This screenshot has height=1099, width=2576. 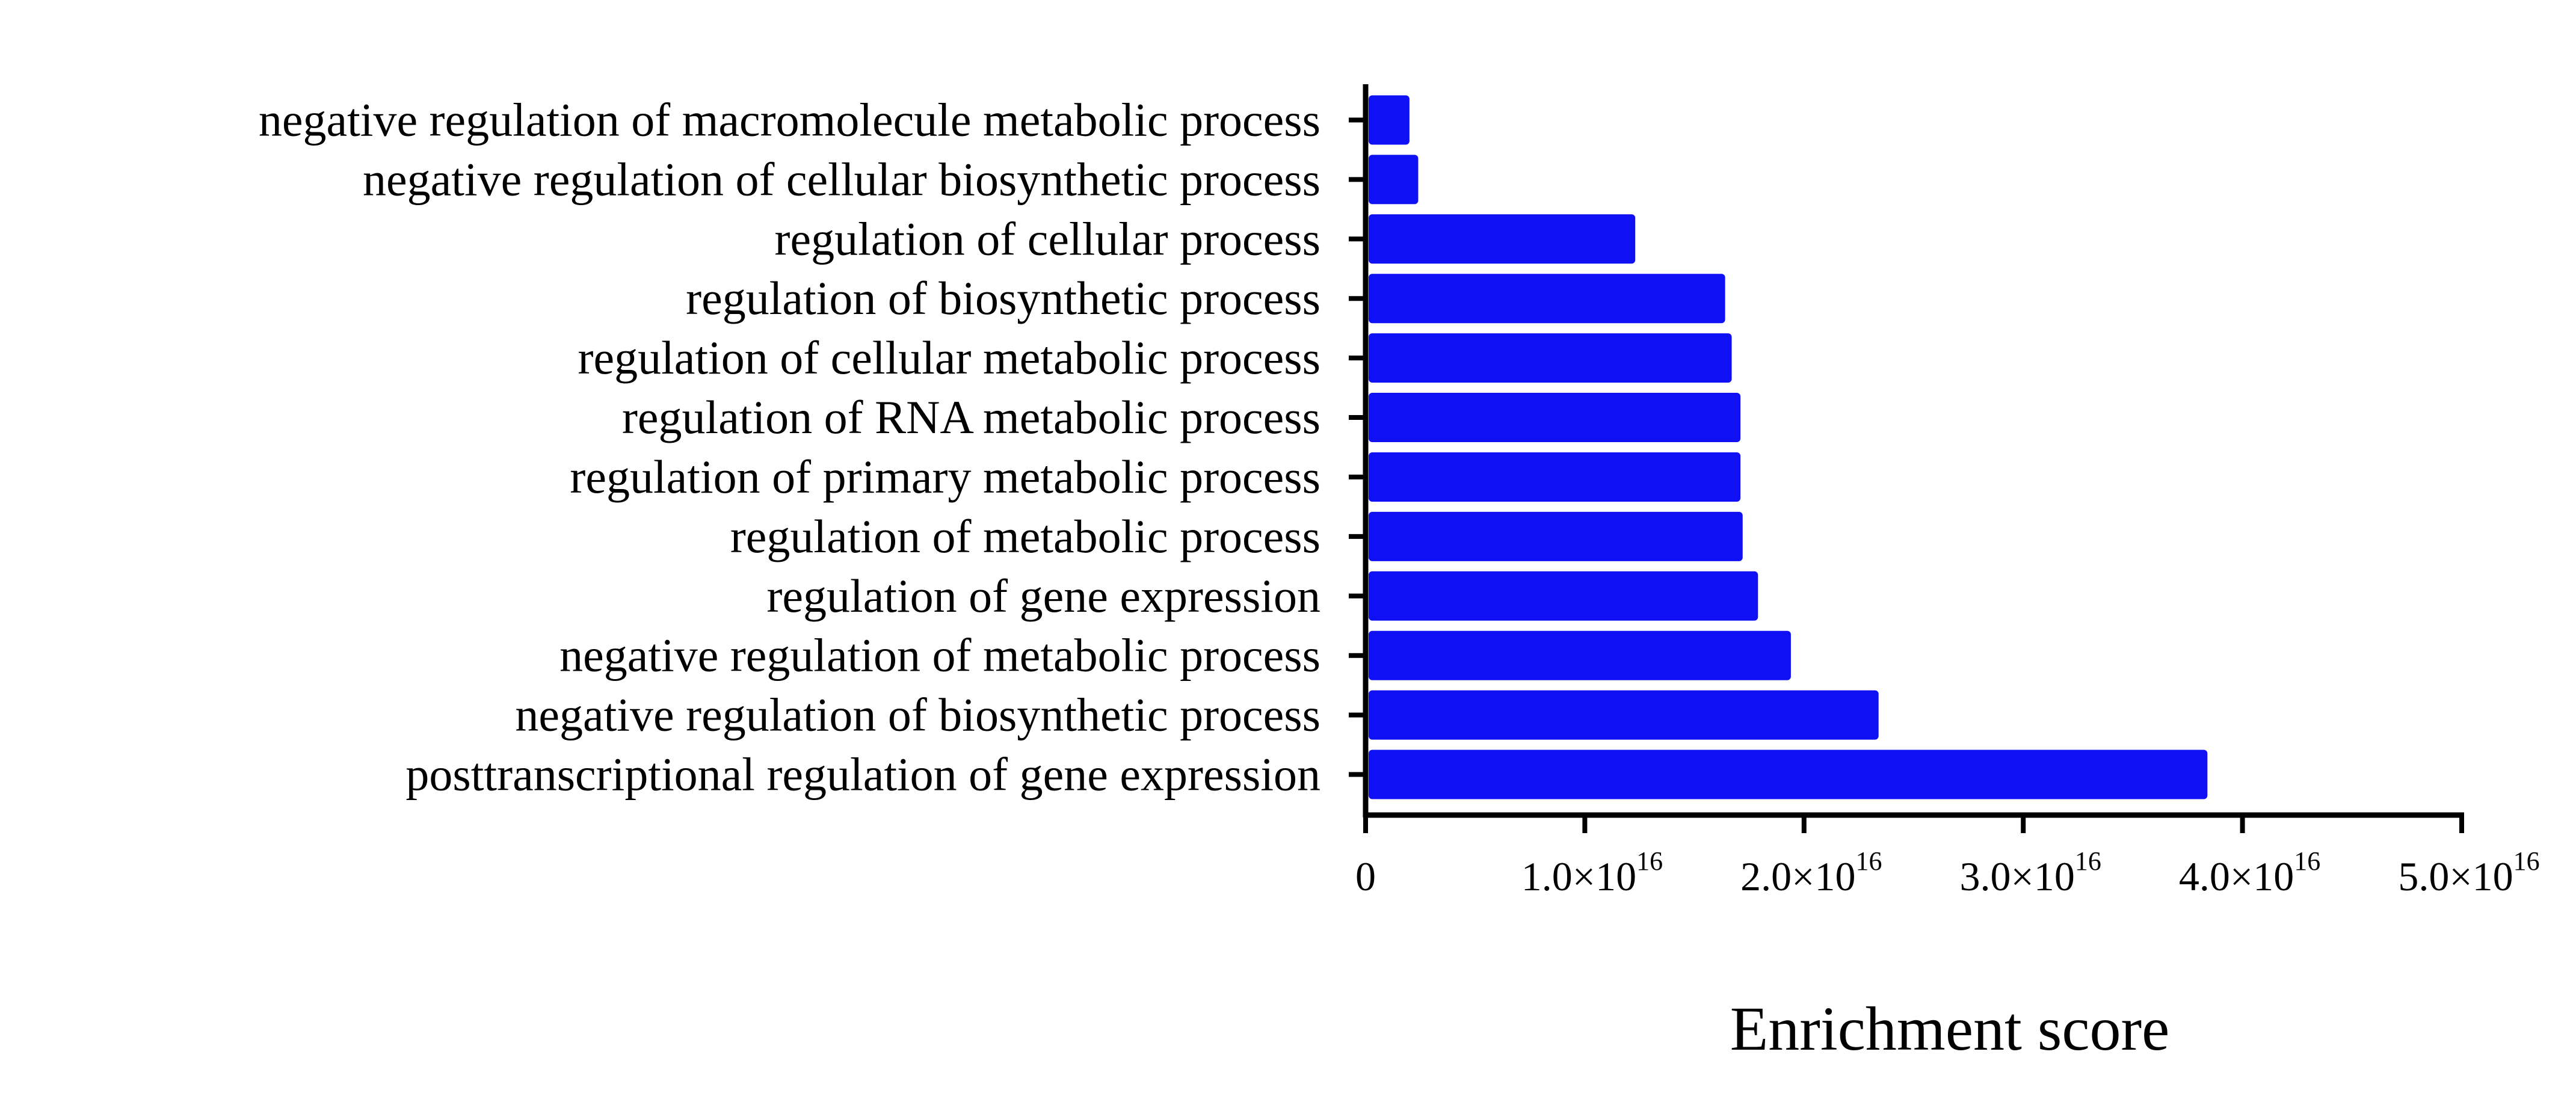 I want to click on x-tick-mantissa: 2.0×10, so click(x=1797, y=876).